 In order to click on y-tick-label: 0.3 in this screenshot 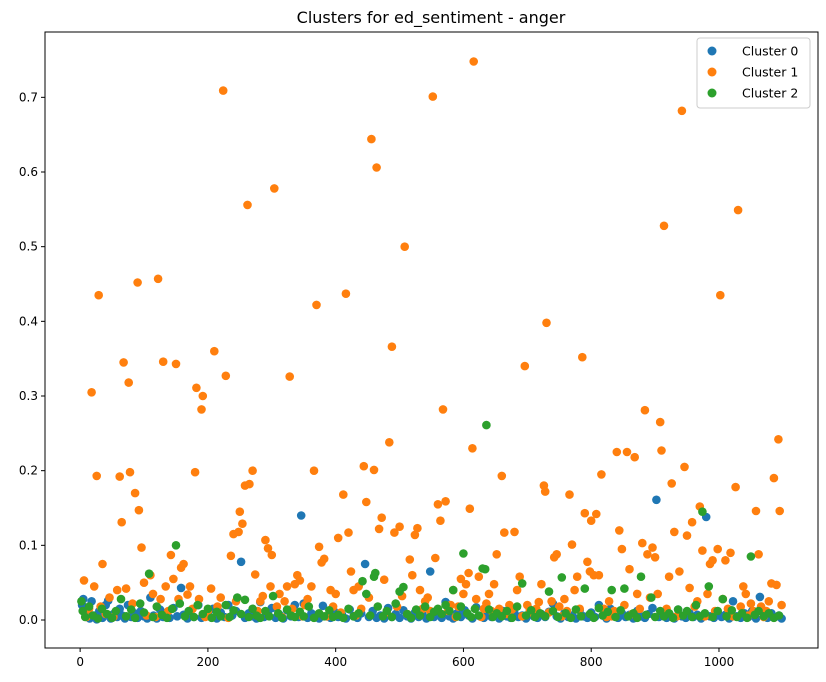, I will do `click(28, 396)`.